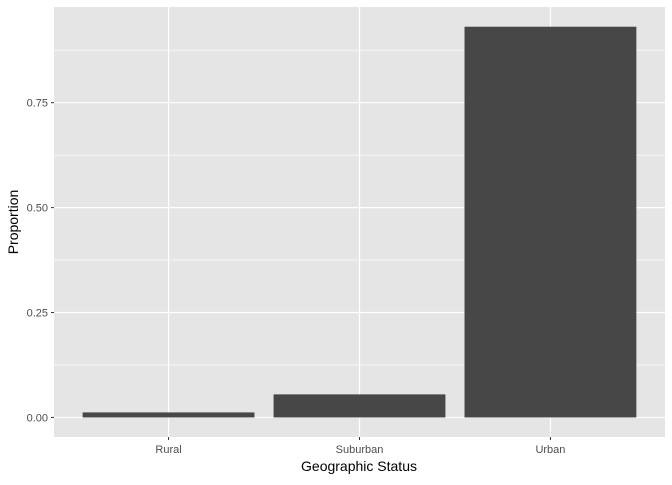  I want to click on y-tick-label: 0.00, so click(37, 418).